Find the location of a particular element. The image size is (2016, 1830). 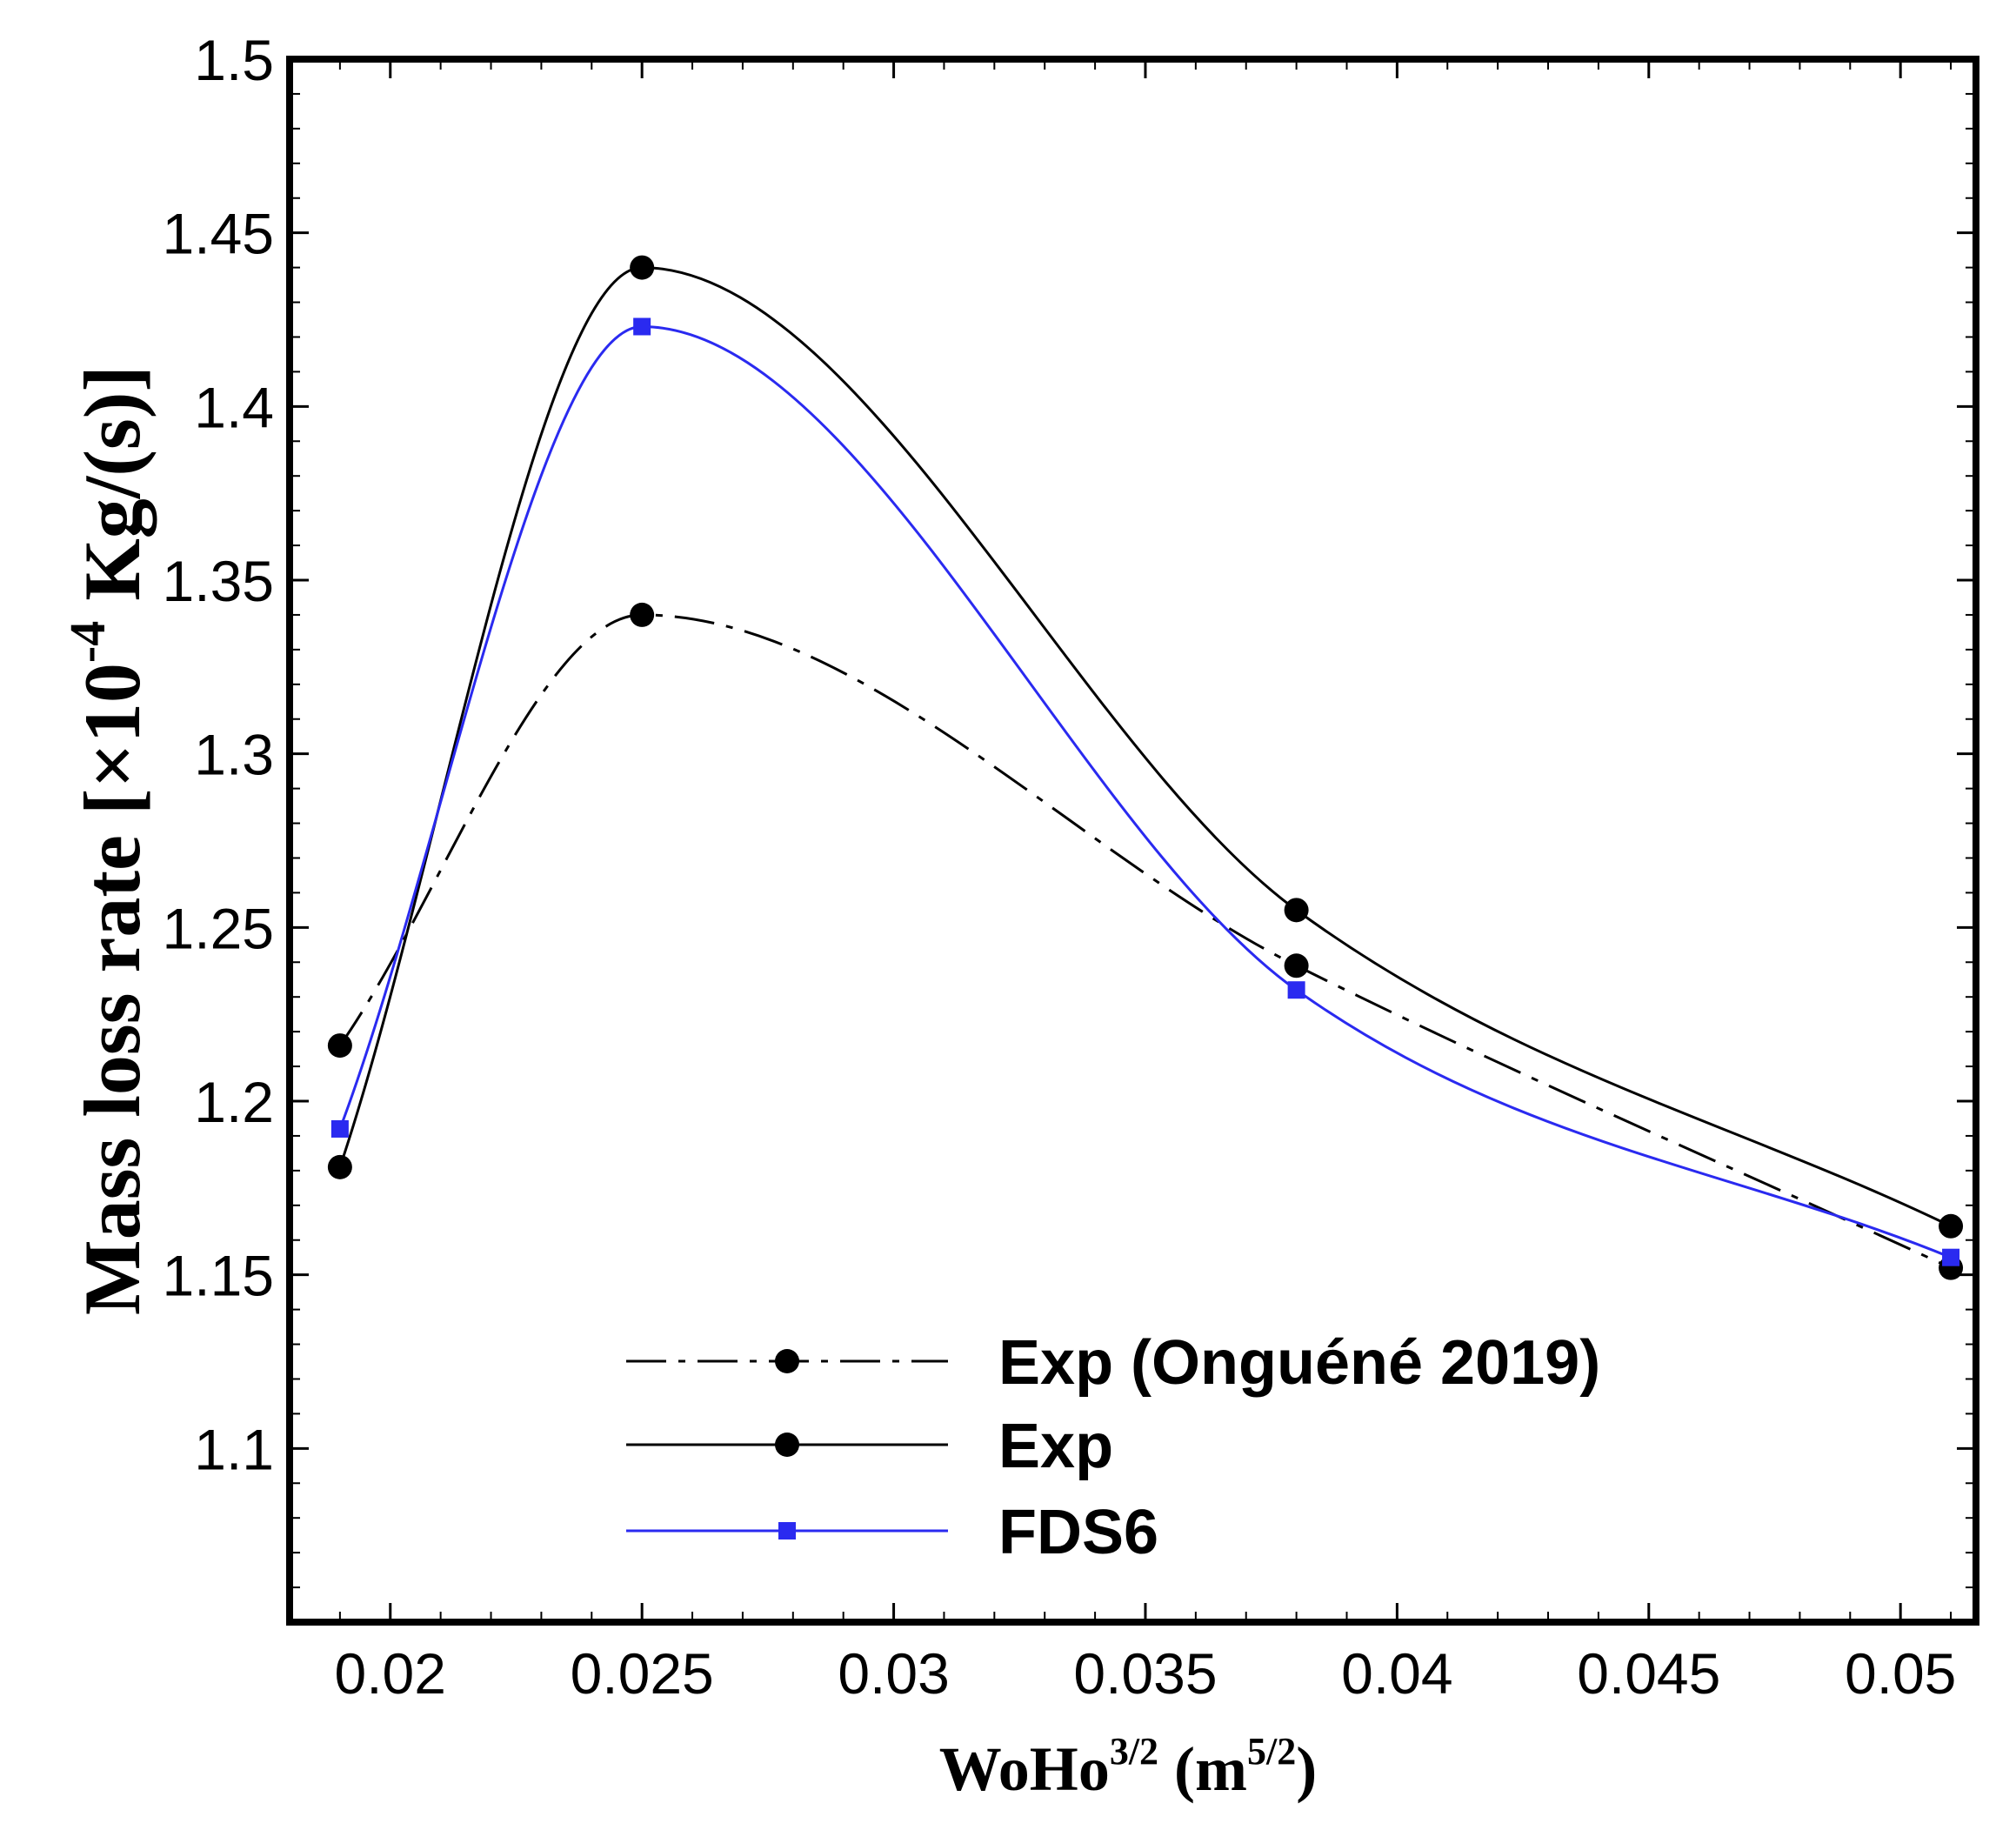

x-axis-title-unit-sup: 5/2 is located at coordinates (1271, 1751).